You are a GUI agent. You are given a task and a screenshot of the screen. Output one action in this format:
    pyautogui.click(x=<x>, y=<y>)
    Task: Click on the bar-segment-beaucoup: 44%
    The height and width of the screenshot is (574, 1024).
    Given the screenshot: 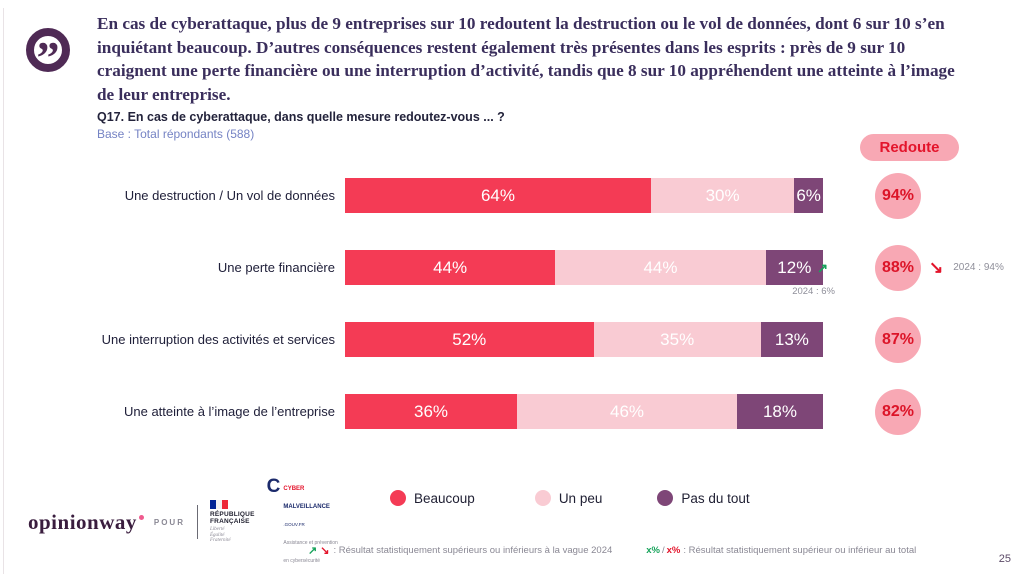 What is the action you would take?
    pyautogui.click(x=450, y=267)
    